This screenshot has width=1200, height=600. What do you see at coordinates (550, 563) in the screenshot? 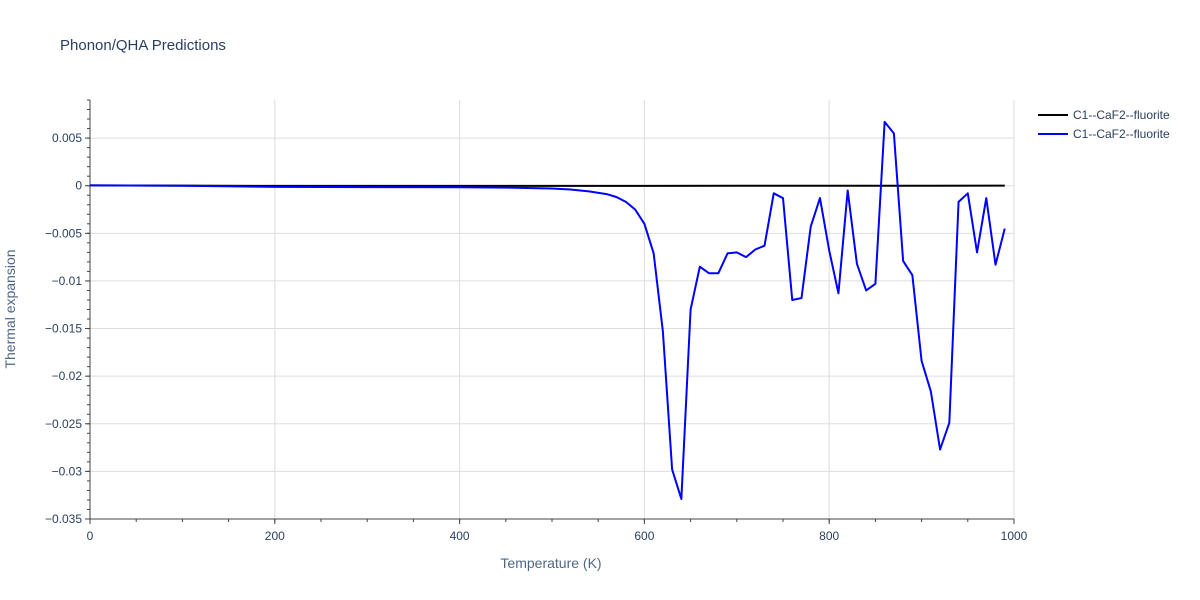
I see `x-axis-title: Temperature (K)` at bounding box center [550, 563].